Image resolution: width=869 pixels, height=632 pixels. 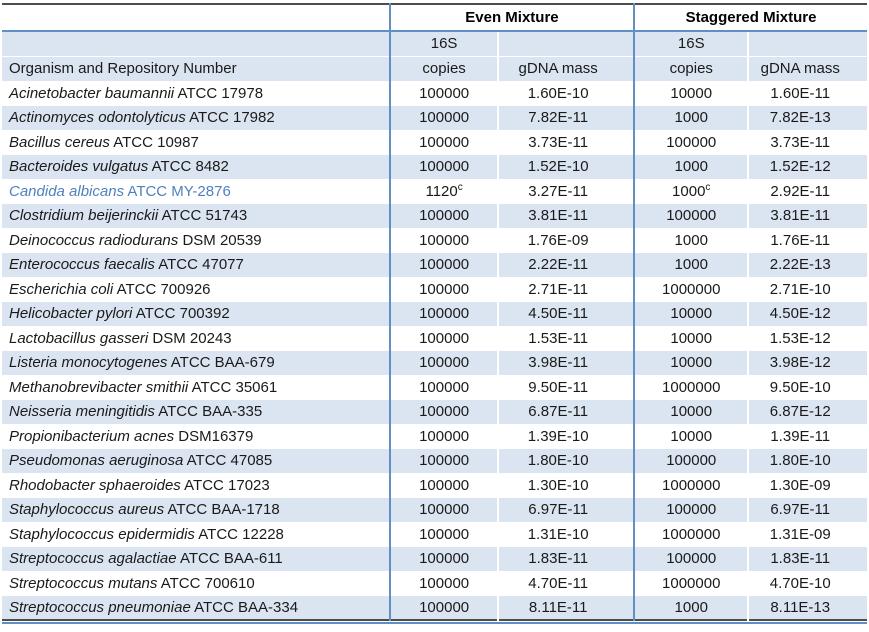 I want to click on organism-cell: Streptococcus pneumoniae ATCC BAA-334, so click(x=196, y=607).